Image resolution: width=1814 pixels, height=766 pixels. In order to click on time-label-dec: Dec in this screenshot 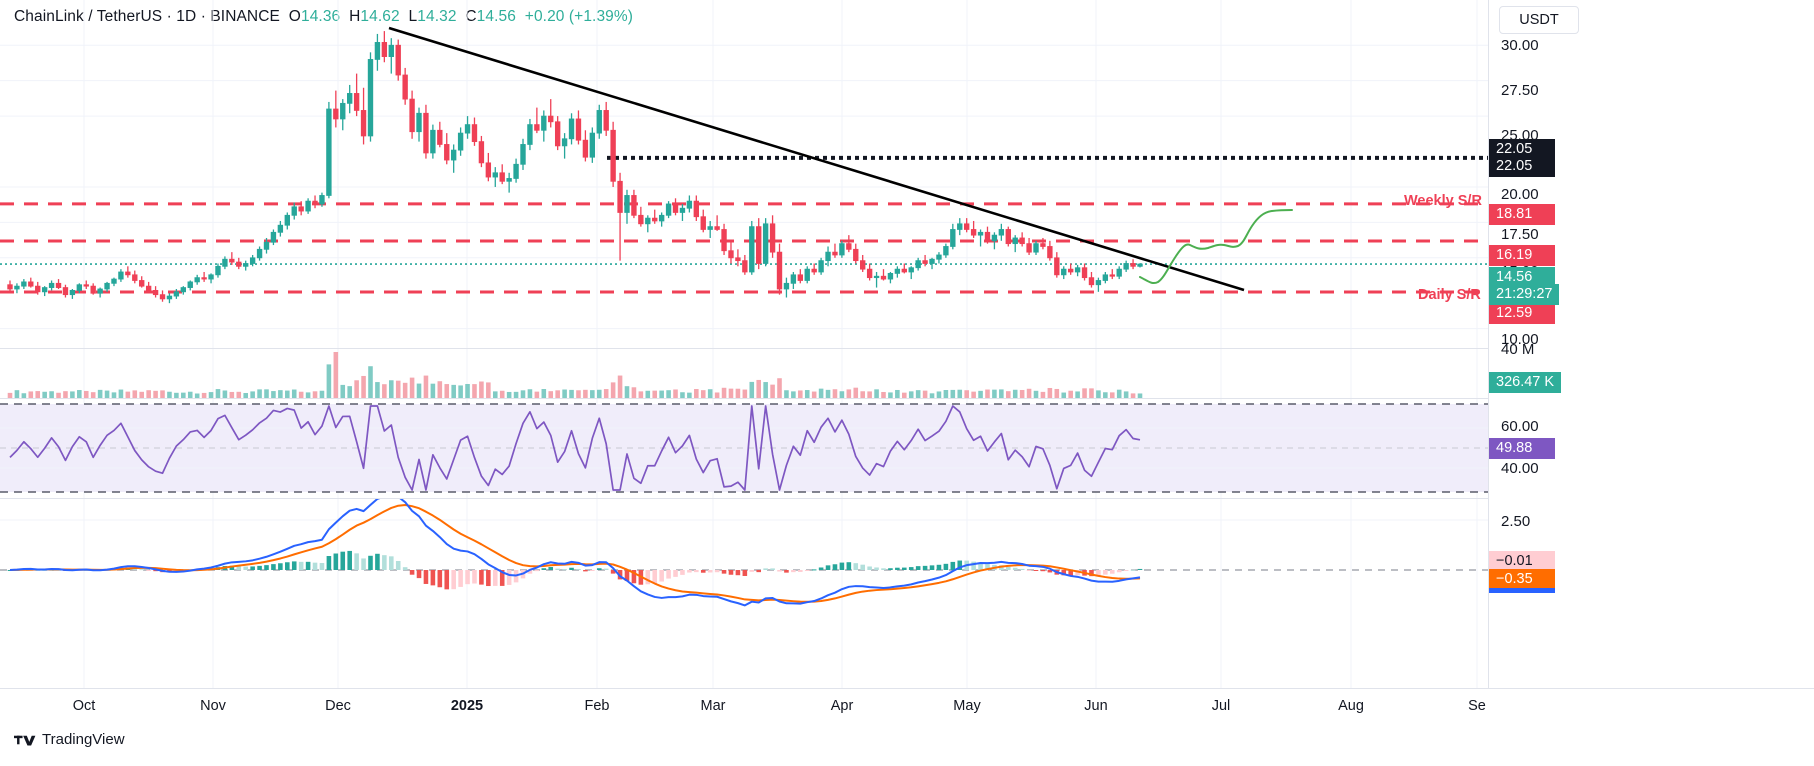, I will do `click(338, 706)`.